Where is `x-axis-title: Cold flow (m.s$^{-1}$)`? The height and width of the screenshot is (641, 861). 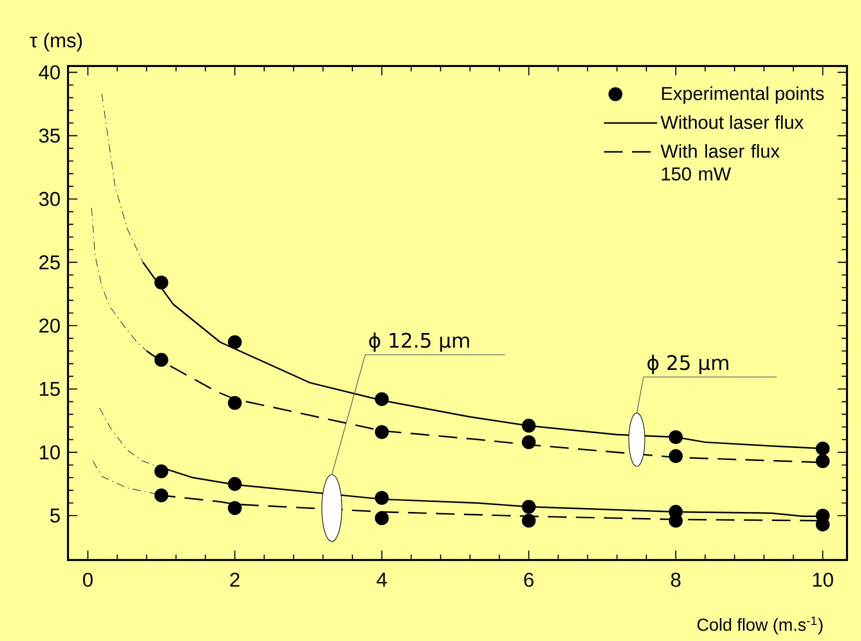 x-axis-title: Cold flow (m.s$^{-1}$) is located at coordinates (760, 625).